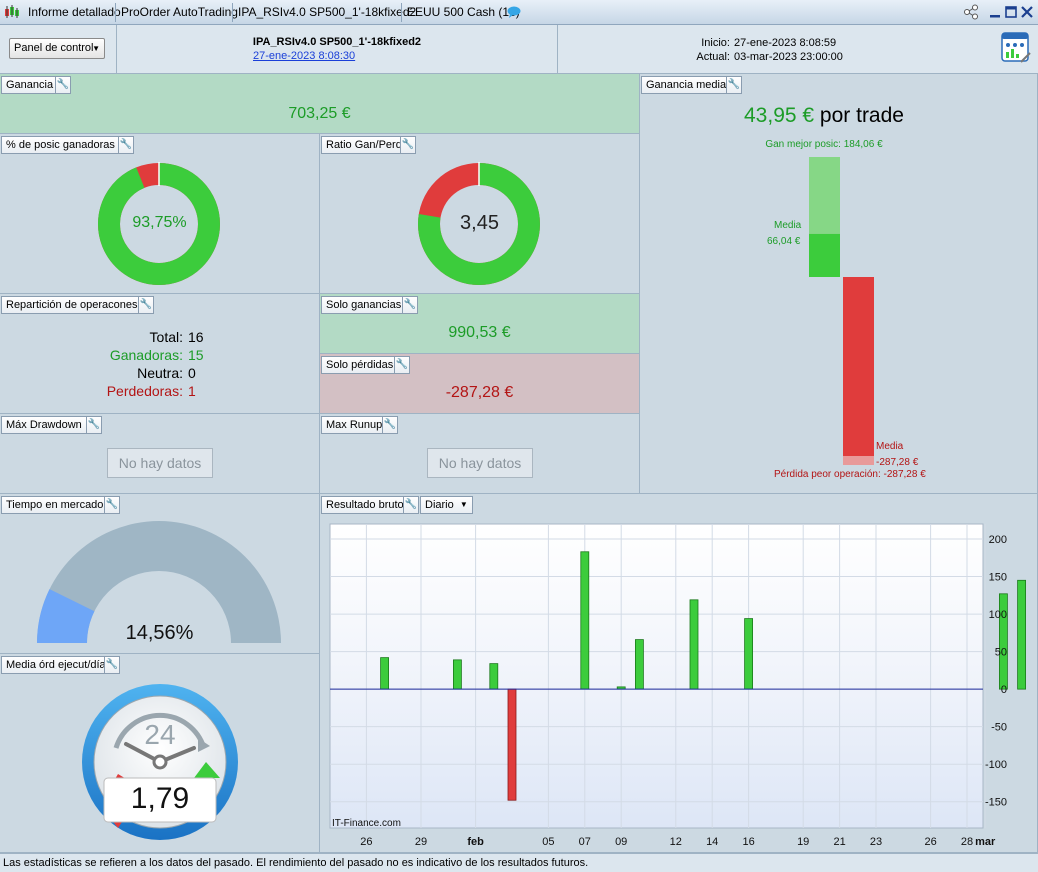 The image size is (1038, 872). I want to click on tiempo-mercado-gauge, so click(159, 582).